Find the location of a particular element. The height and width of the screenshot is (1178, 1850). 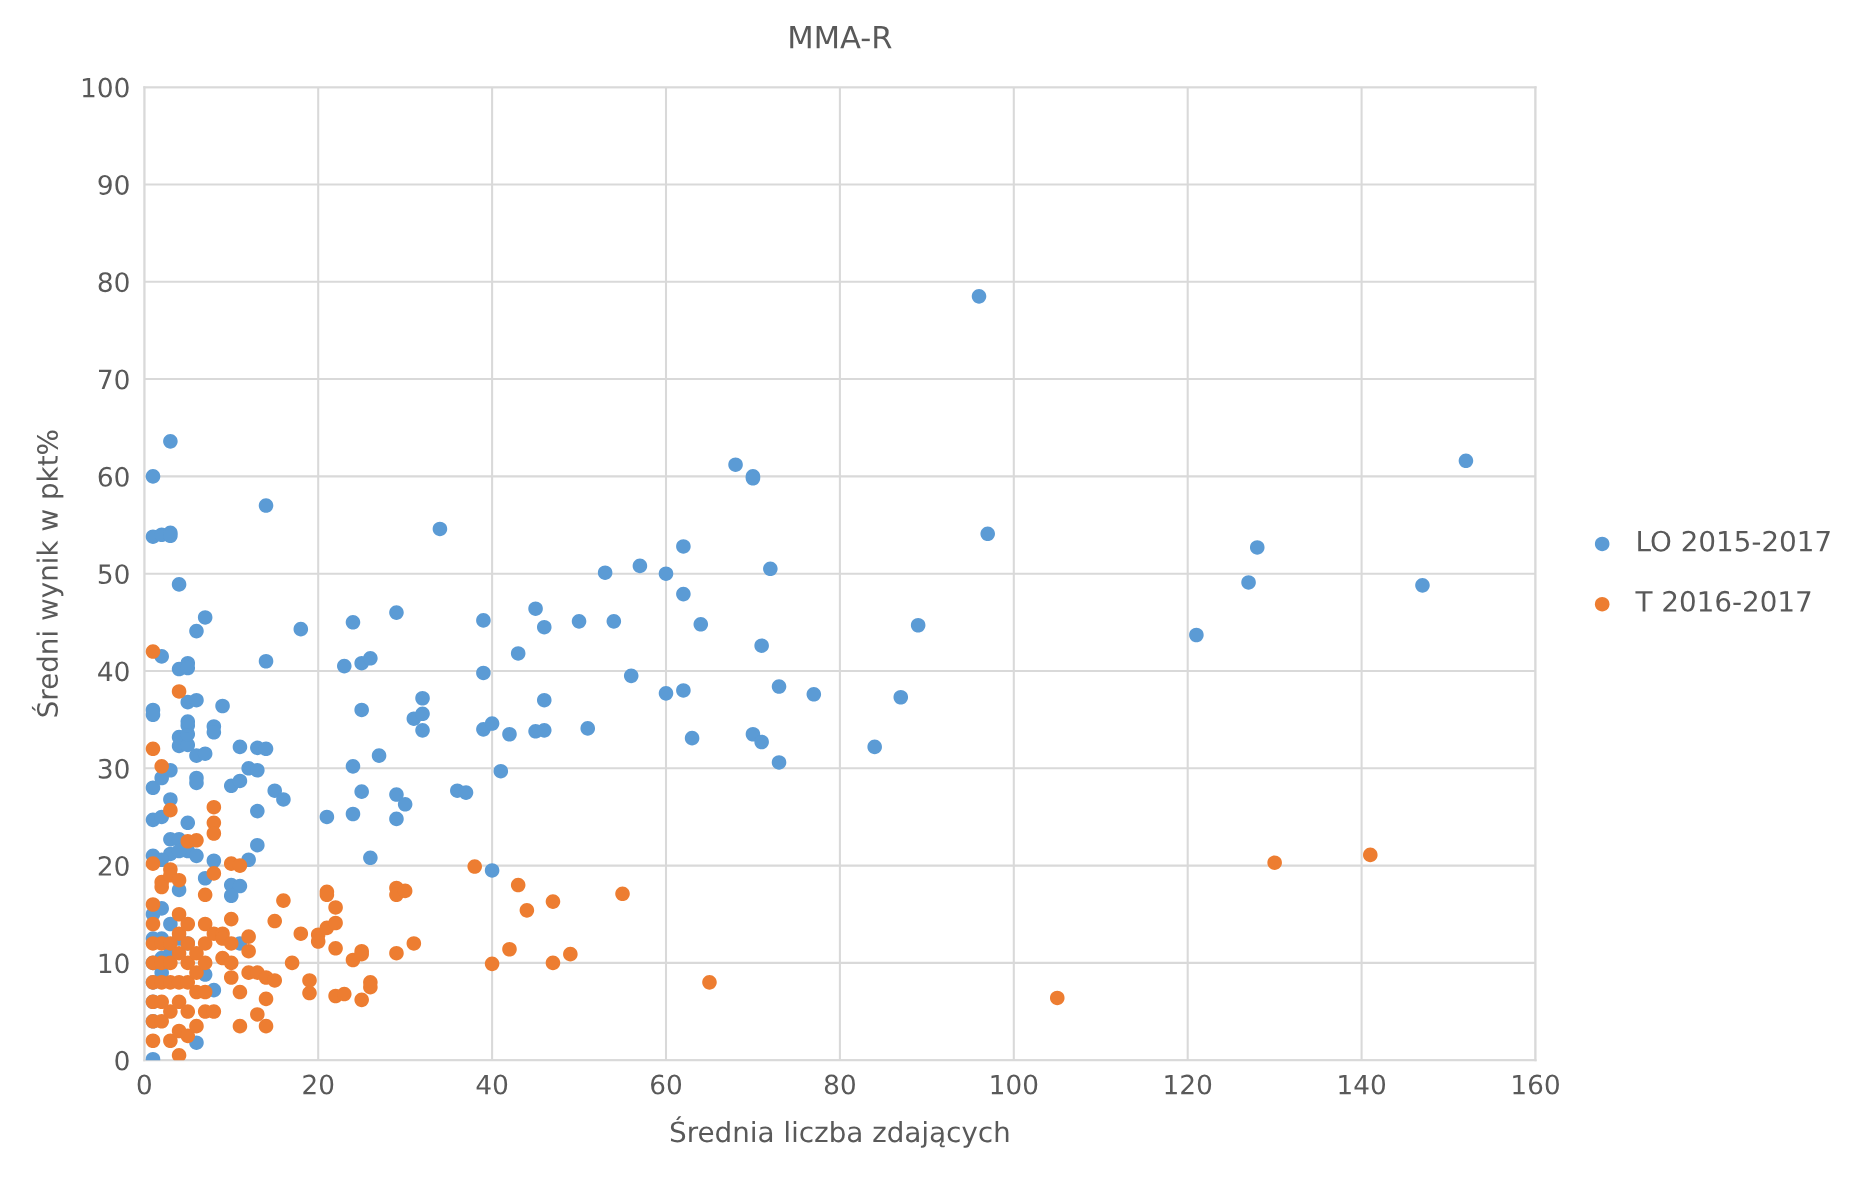

y-tick-label: 80 is located at coordinates (113, 282).